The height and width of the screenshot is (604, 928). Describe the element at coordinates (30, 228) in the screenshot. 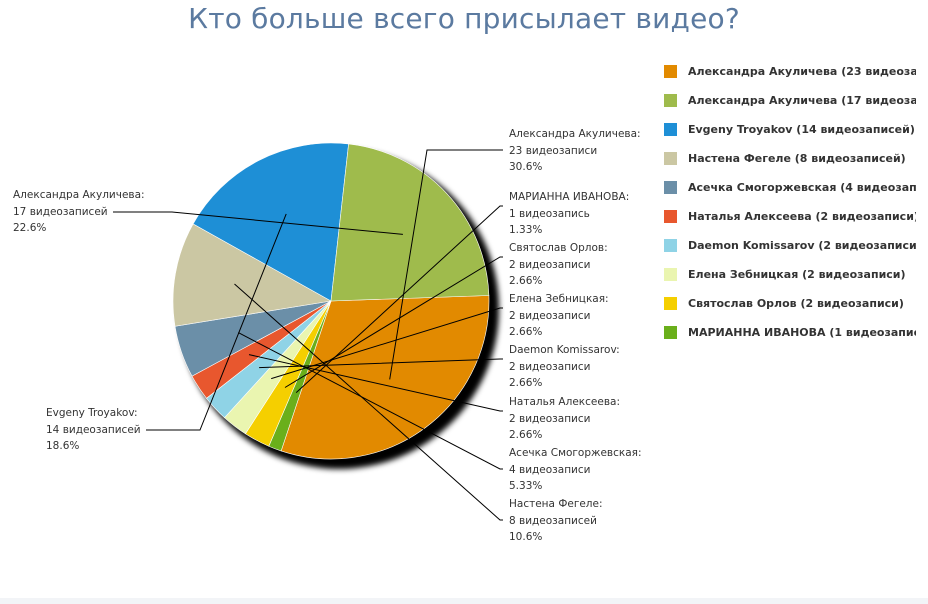

I see `callout-percent-label: 22.6%` at that location.